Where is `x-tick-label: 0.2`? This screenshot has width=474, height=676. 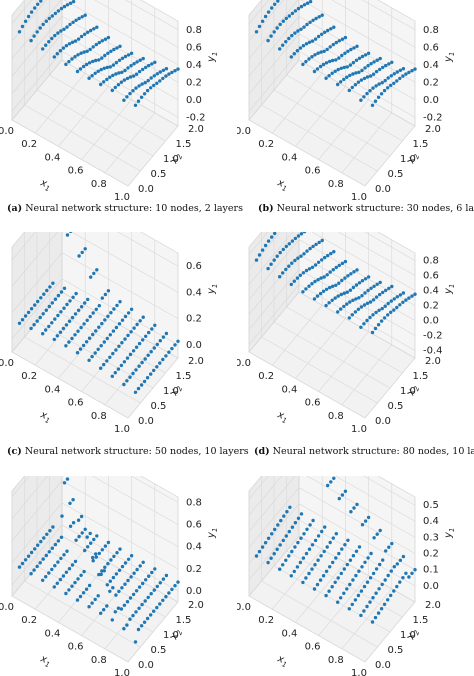 x-tick-label: 0.2 is located at coordinates (29, 620).